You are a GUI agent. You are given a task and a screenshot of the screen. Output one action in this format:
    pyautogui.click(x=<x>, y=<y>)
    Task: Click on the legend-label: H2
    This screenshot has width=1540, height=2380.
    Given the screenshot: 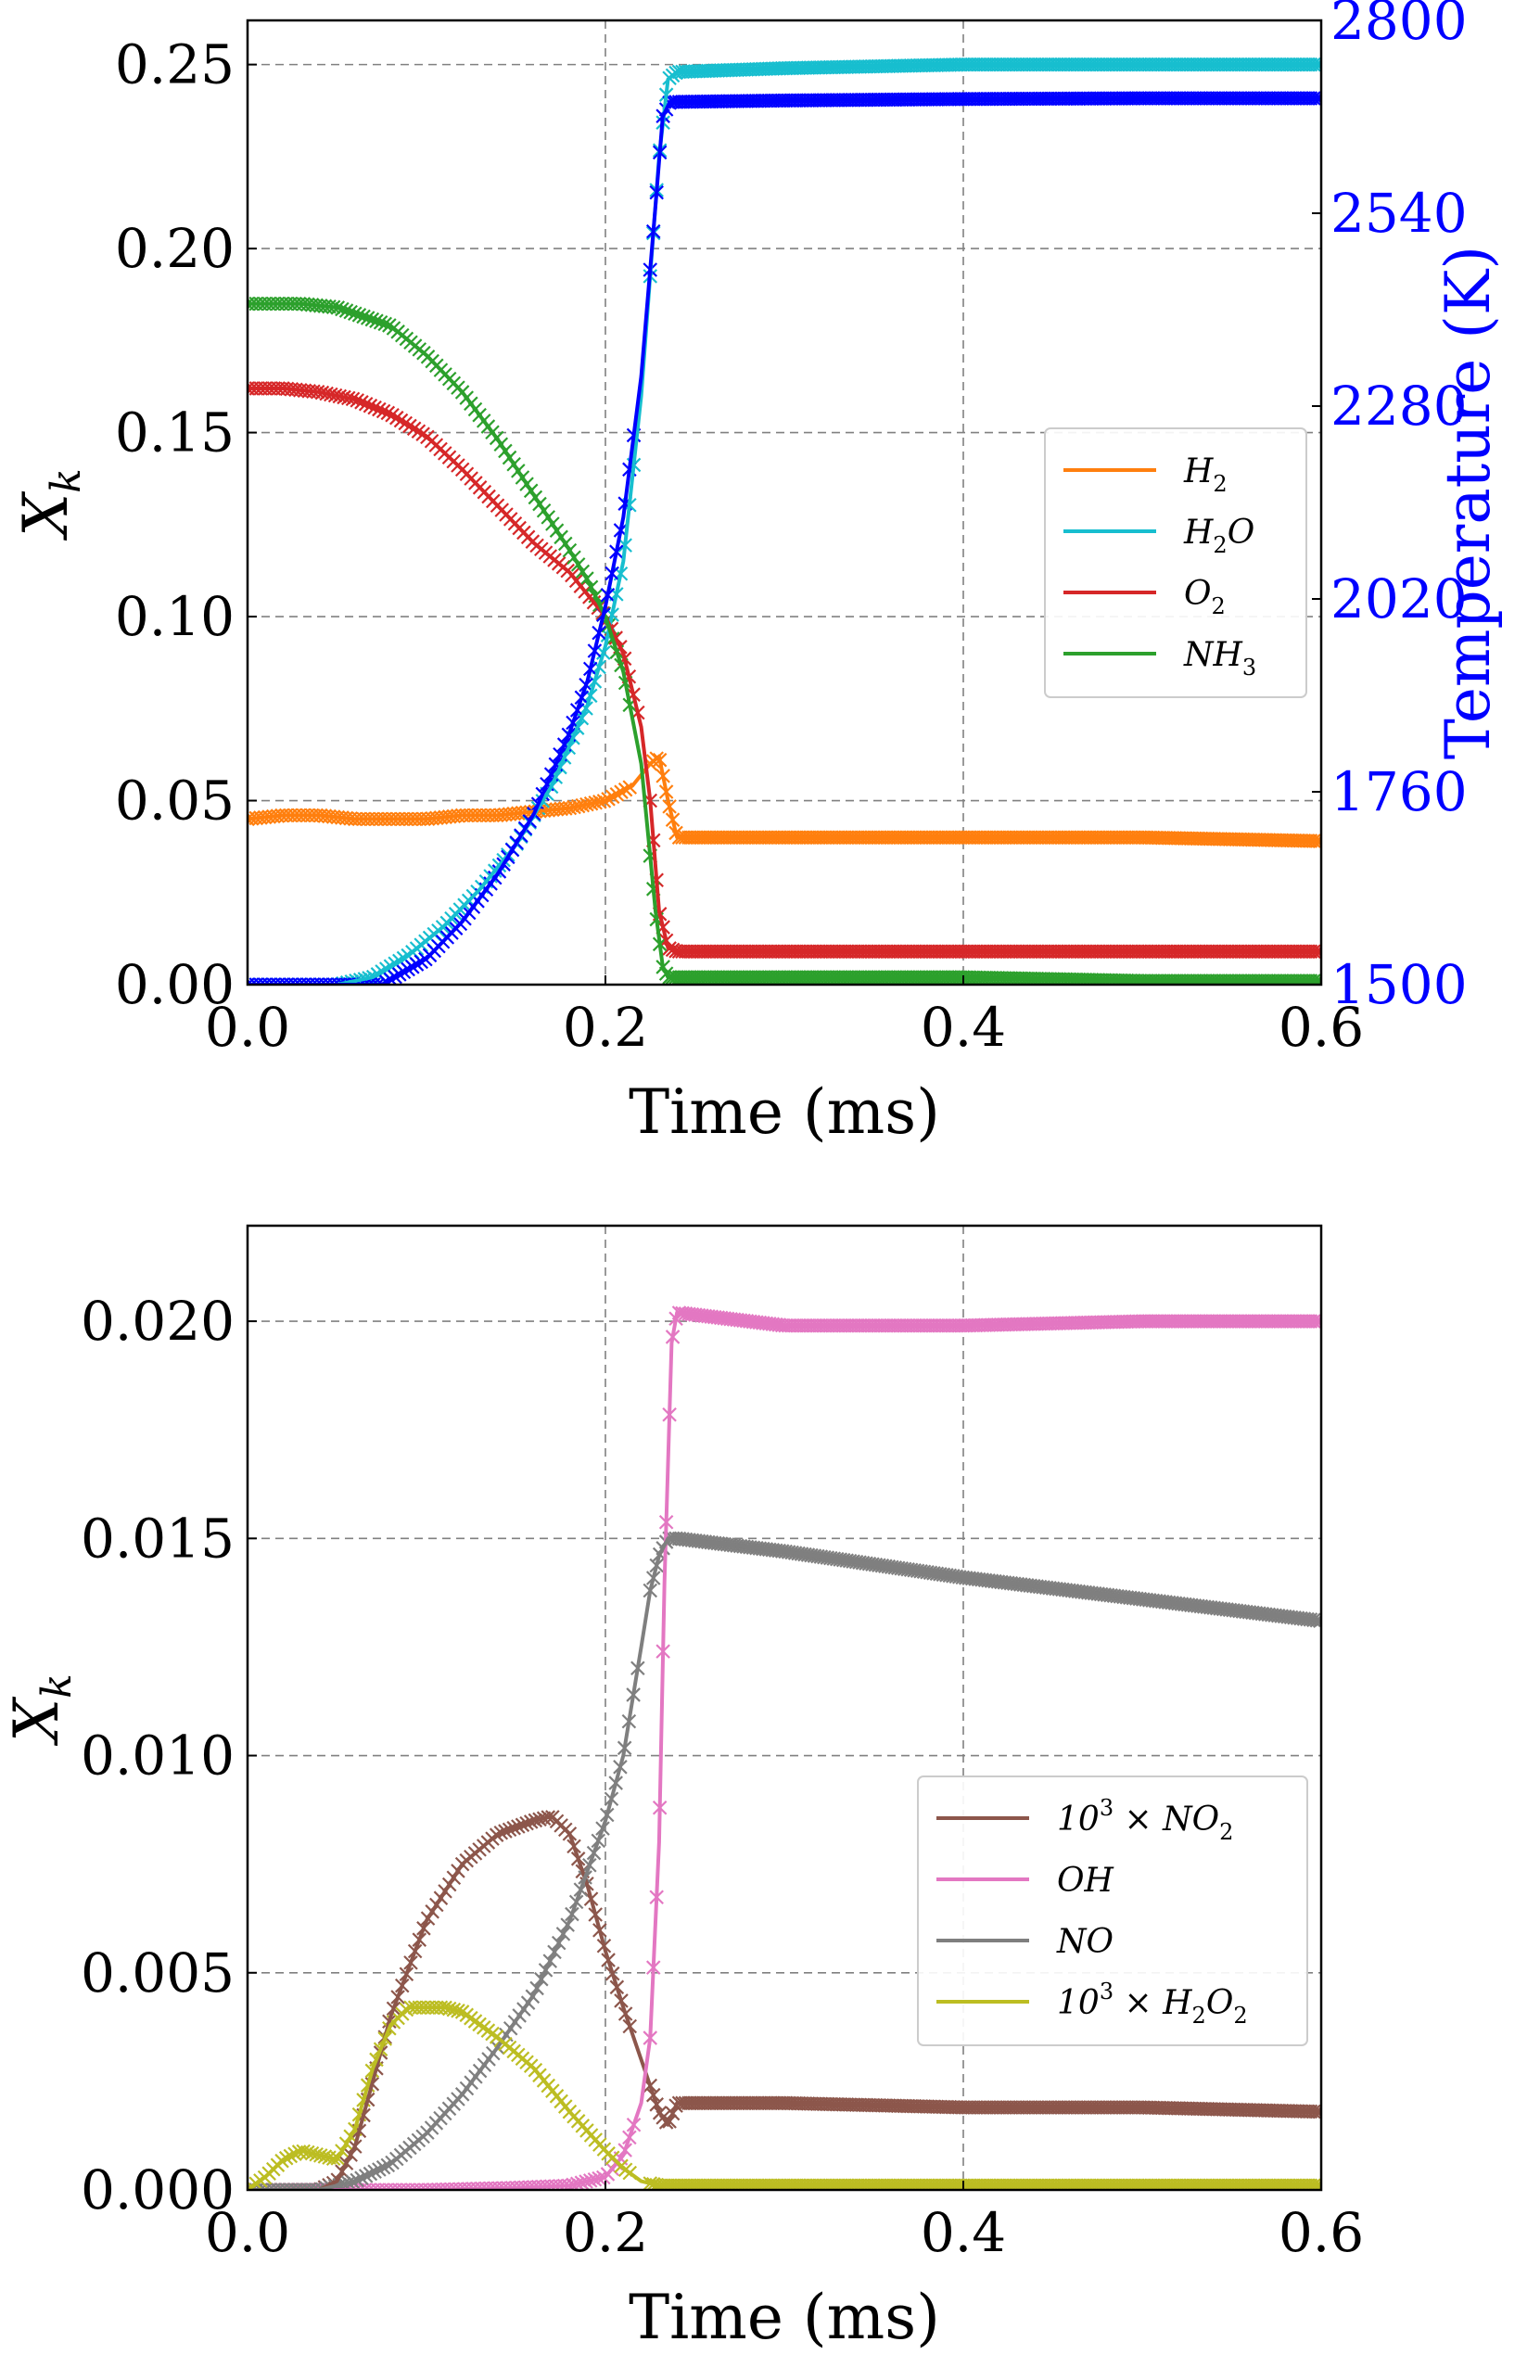 What is the action you would take?
    pyautogui.click(x=1205, y=474)
    